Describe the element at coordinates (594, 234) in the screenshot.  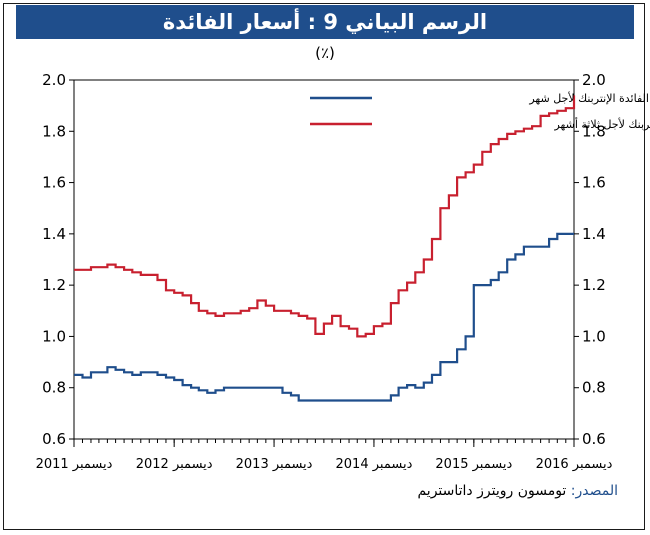
I see `y-tick-label-right: 1.4` at that location.